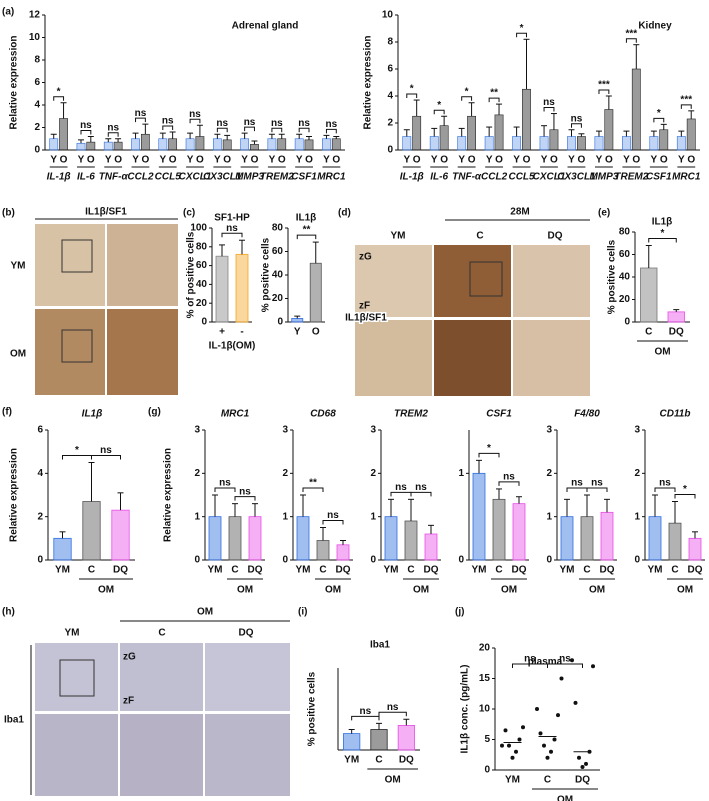 Image resolution: width=709 pixels, height=801 pixels. Describe the element at coordinates (8, 213) in the screenshot. I see `panel-label: (b)` at that location.